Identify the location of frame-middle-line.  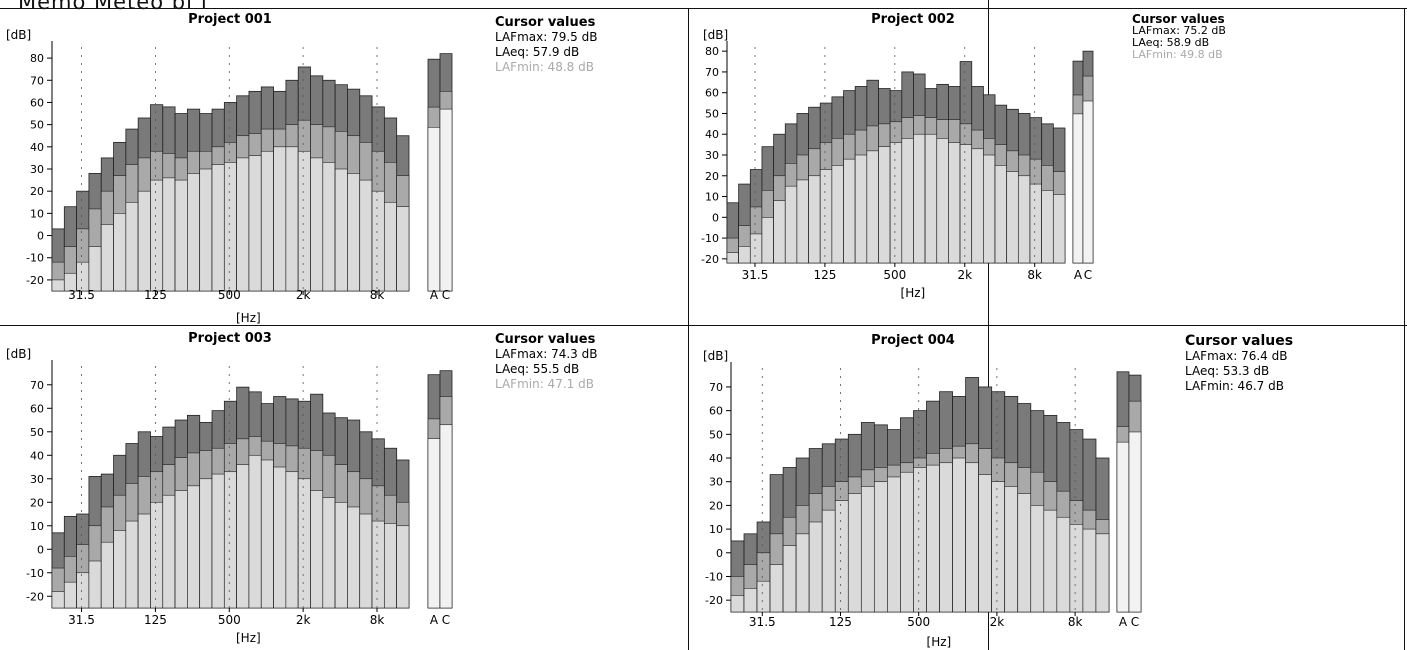
(703, 325).